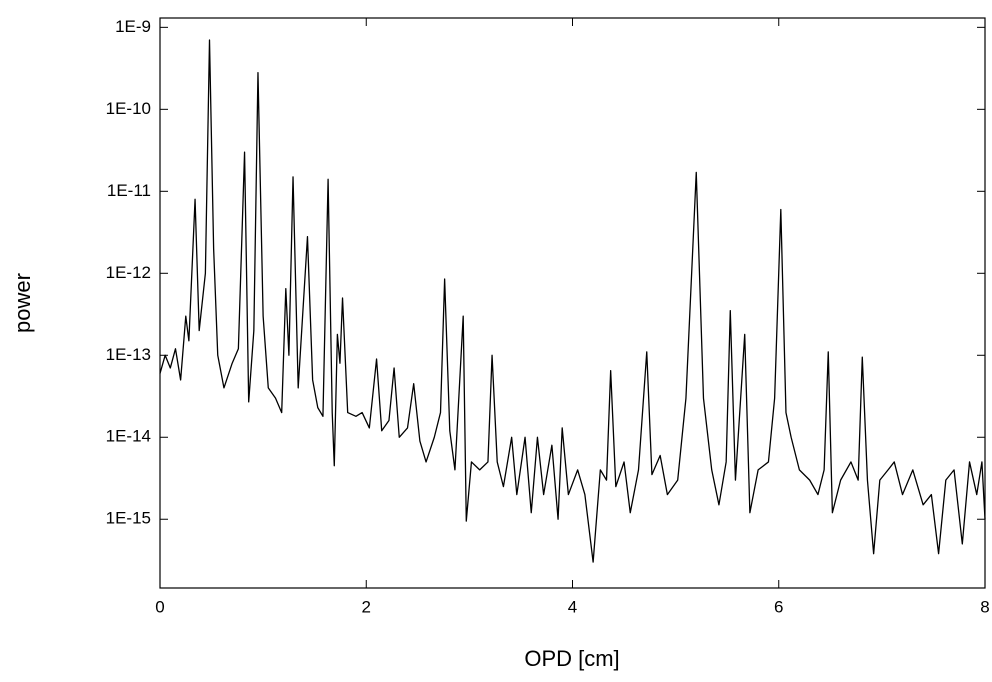  Describe the element at coordinates (571, 658) in the screenshot. I see `x-axis-title: OPD [cm]` at that location.